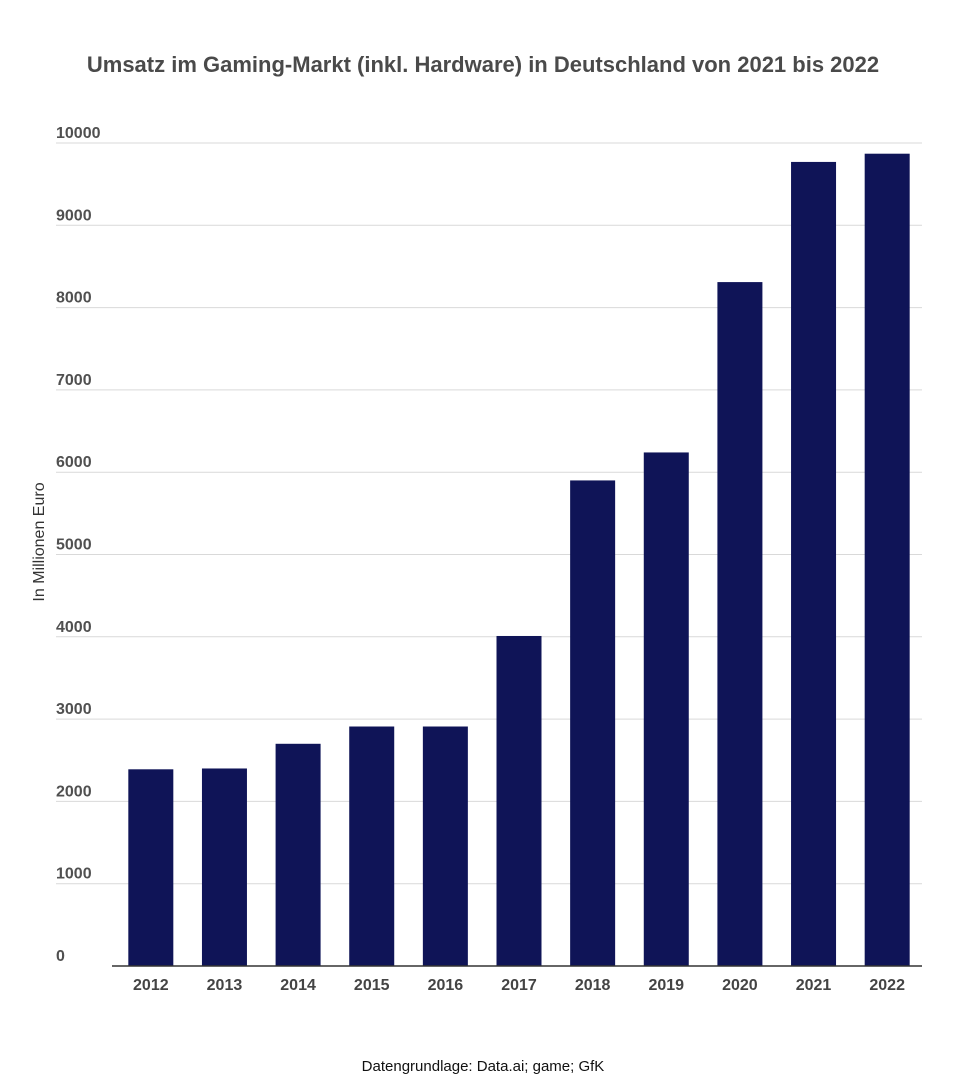 This screenshot has width=966, height=1090. I want to click on x-tick-label: 2014, so click(298, 985).